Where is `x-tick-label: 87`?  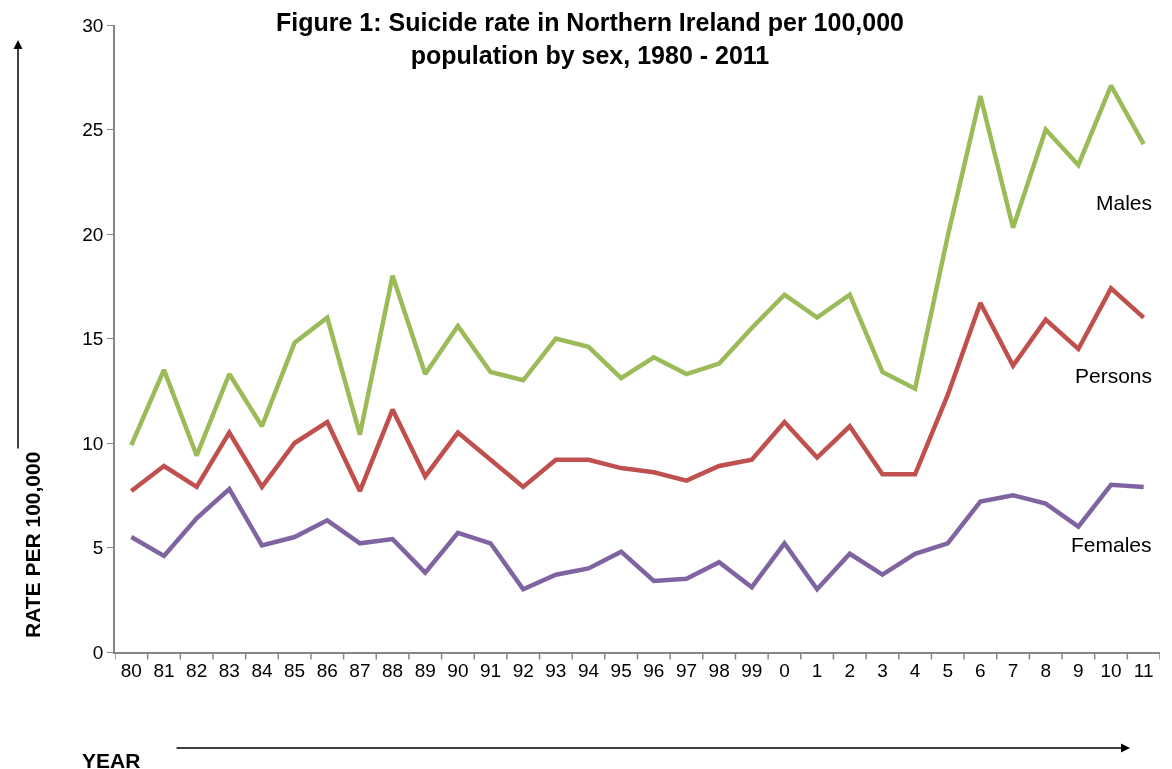
x-tick-label: 87 is located at coordinates (360, 670).